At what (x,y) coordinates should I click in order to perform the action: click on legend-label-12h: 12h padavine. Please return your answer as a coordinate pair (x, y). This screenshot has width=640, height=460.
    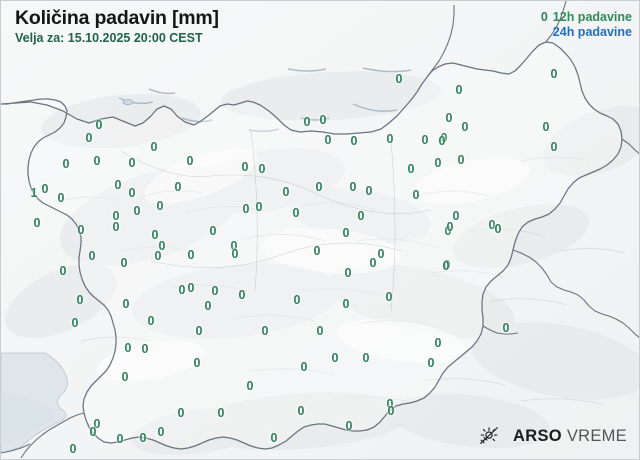
    Looking at the image, I should click on (592, 17).